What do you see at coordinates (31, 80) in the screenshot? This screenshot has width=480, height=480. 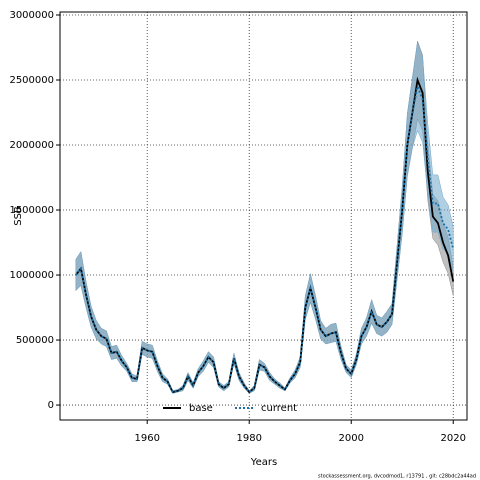 I see `y-tick-label: 2500000` at bounding box center [31, 80].